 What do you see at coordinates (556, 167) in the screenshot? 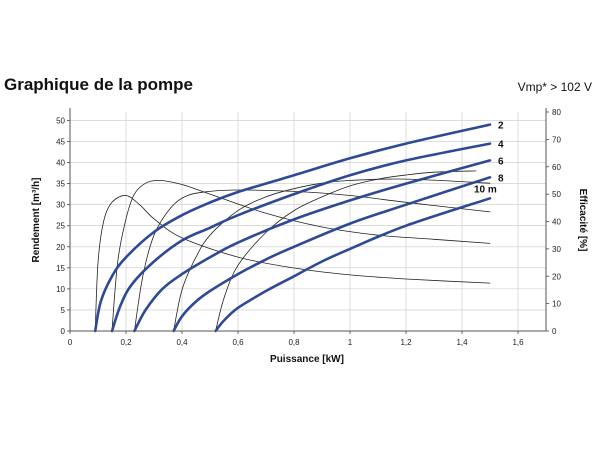
I see `y2-tick-label: 60` at bounding box center [556, 167].